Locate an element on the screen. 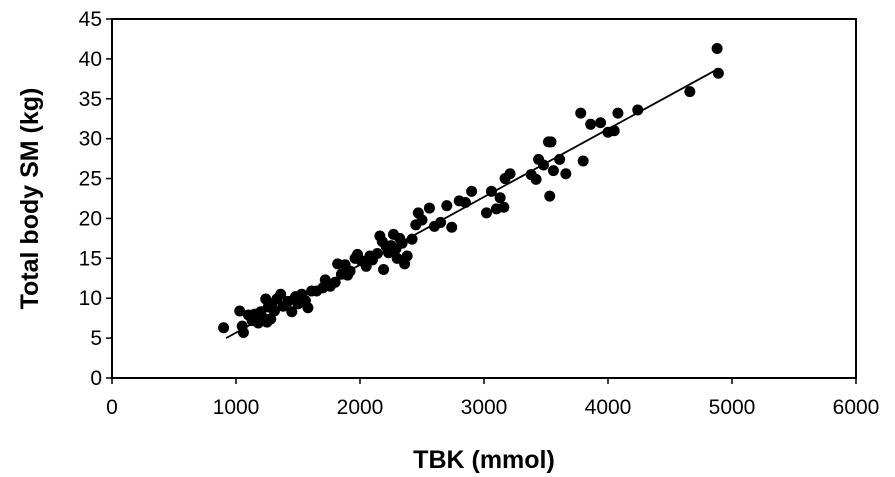 This screenshot has width=895, height=477. x-tick-label: 3000 is located at coordinates (484, 407).